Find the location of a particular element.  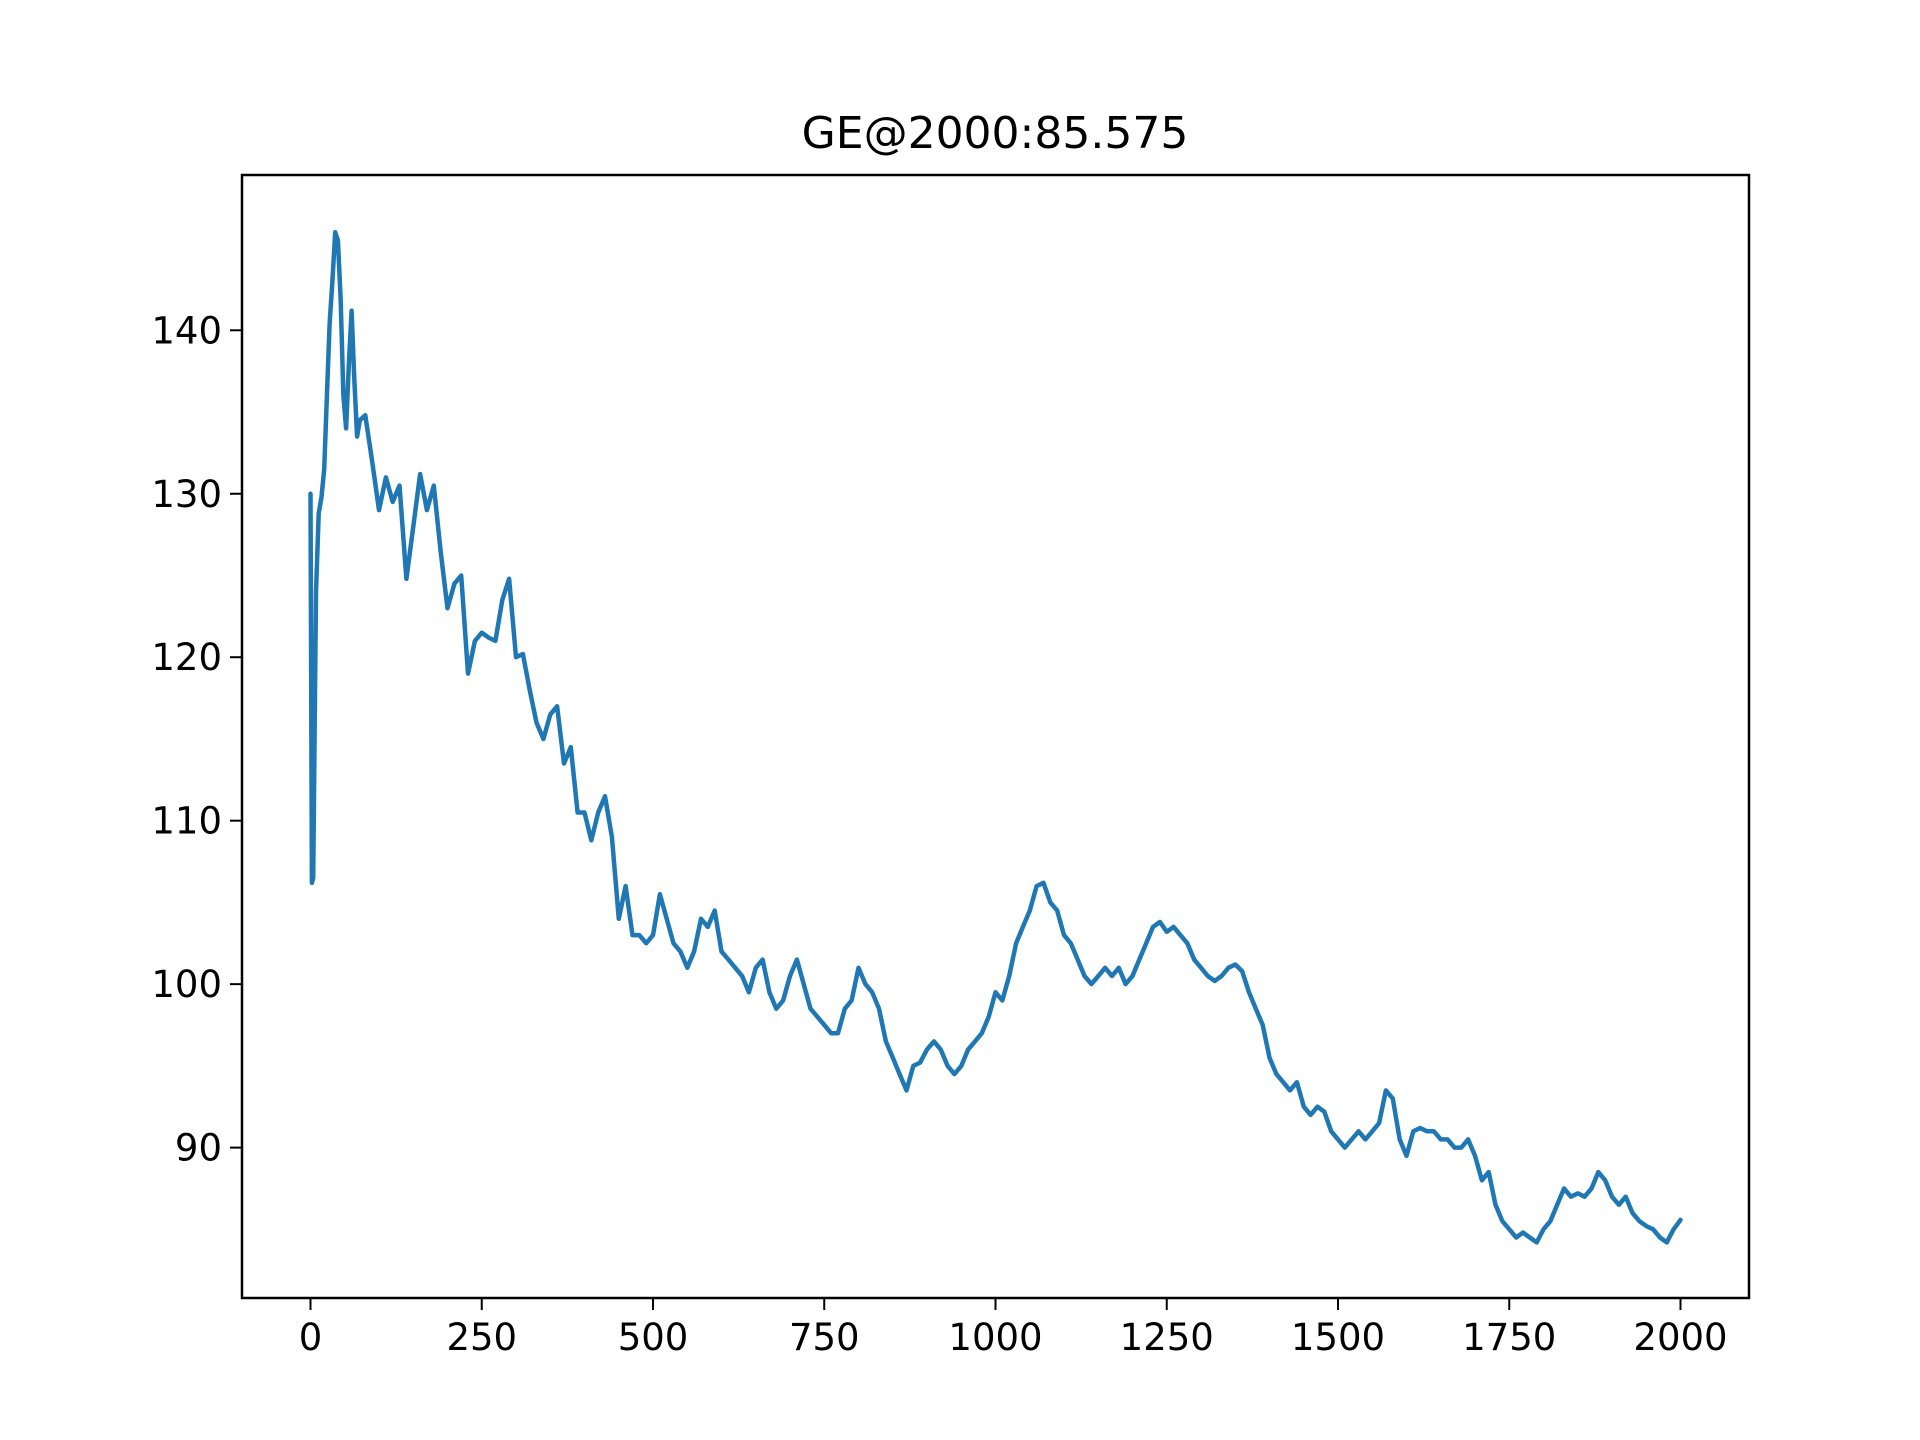

y-tick-label: 100 is located at coordinates (186, 984).